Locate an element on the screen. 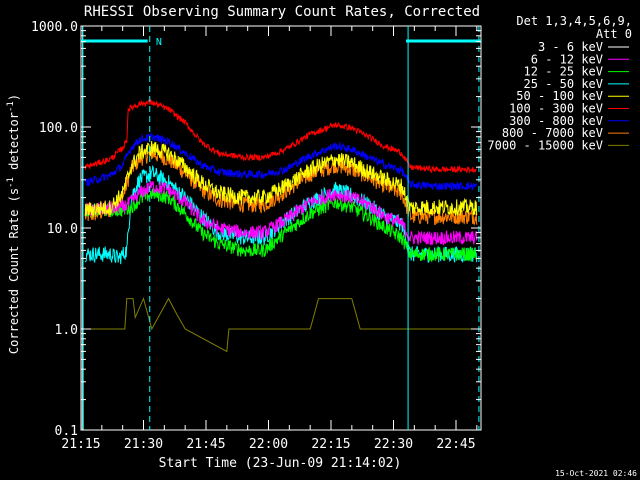 The height and width of the screenshot is (480, 640). legend-header-1: Det 1,3,4,5,6,9, is located at coordinates (574, 21).